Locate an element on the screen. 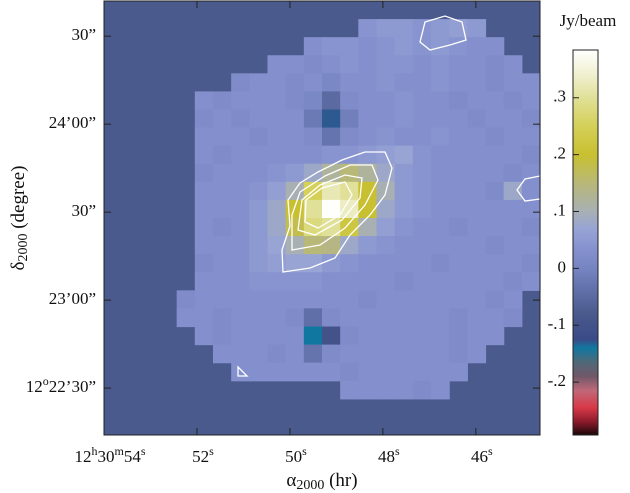  colorbar-tick-label: .3 is located at coordinates (559, 96).